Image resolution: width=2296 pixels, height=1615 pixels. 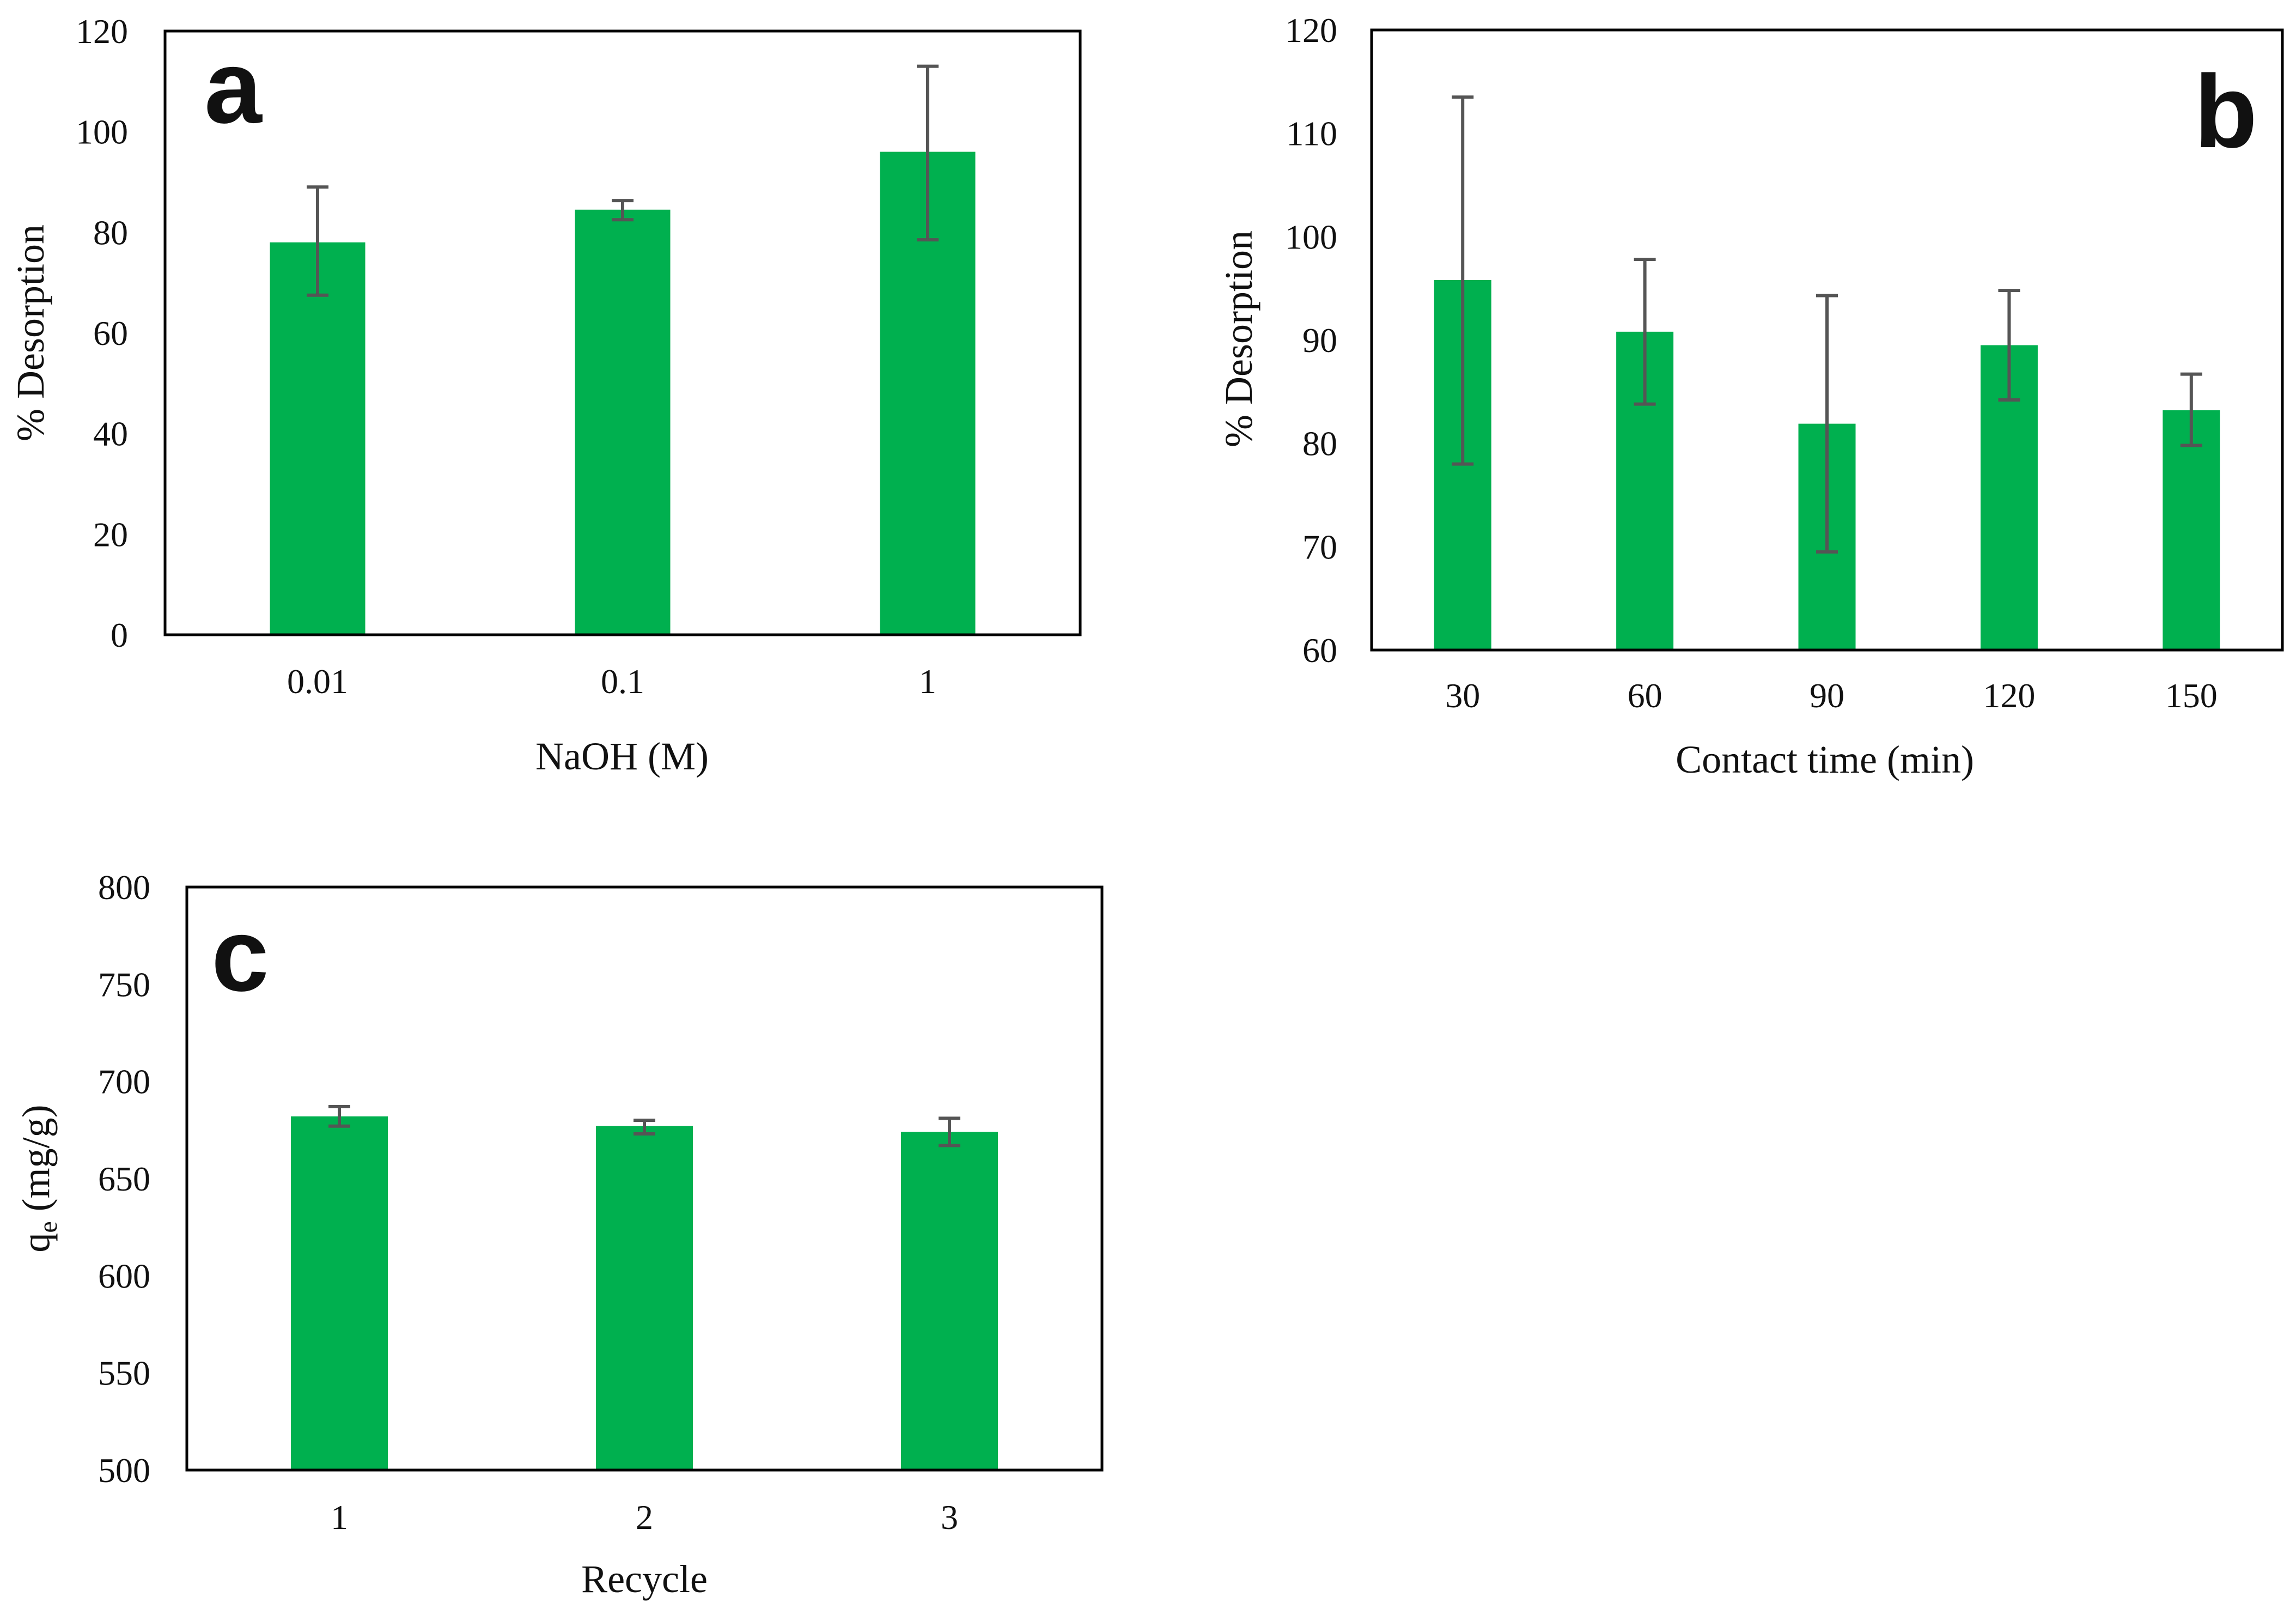 What do you see at coordinates (927, 681) in the screenshot?
I see `chart-a-x-tick-label: 1` at bounding box center [927, 681].